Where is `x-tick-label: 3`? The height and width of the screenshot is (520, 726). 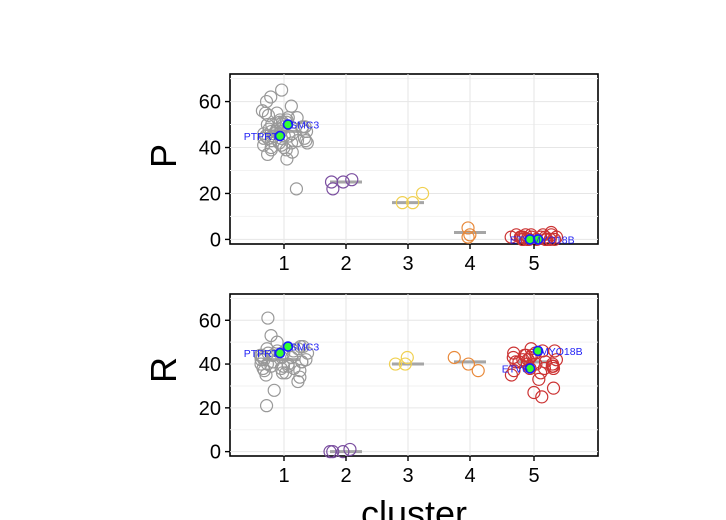
x-tick-label: 3 is located at coordinates (407, 264).